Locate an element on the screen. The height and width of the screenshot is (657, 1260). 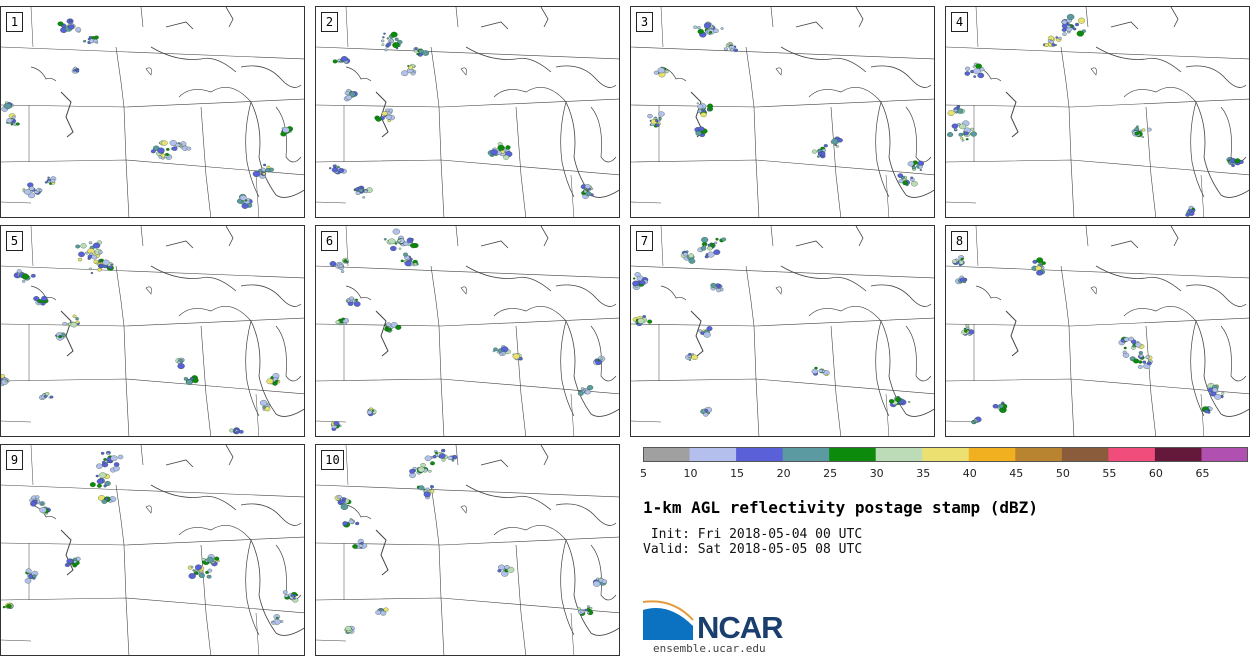
ensemble-member-panel-9: 9 is located at coordinates (152, 550).